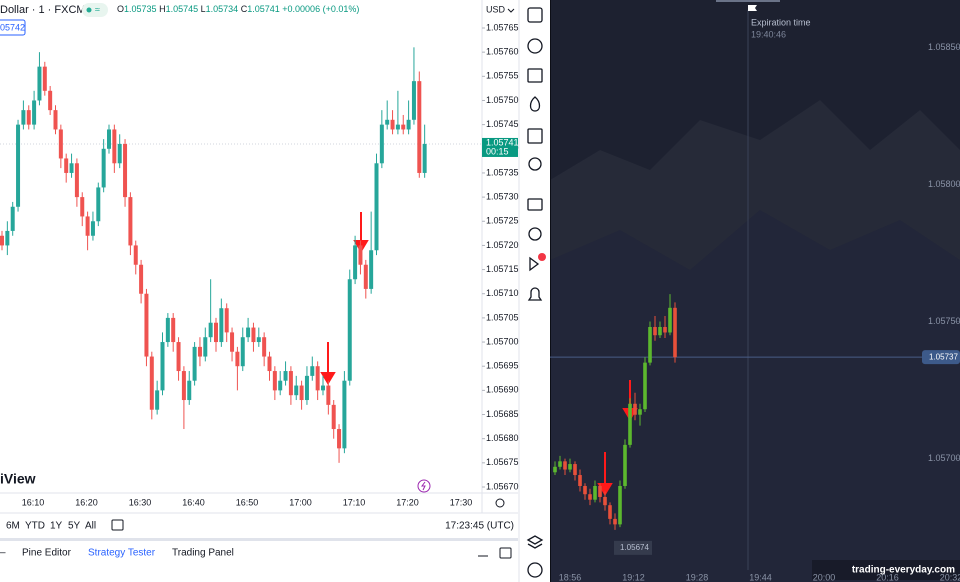 This screenshot has width=960, height=582. What do you see at coordinates (944, 458) in the screenshot?
I see `y-tick-label: 1.05700` at bounding box center [944, 458].